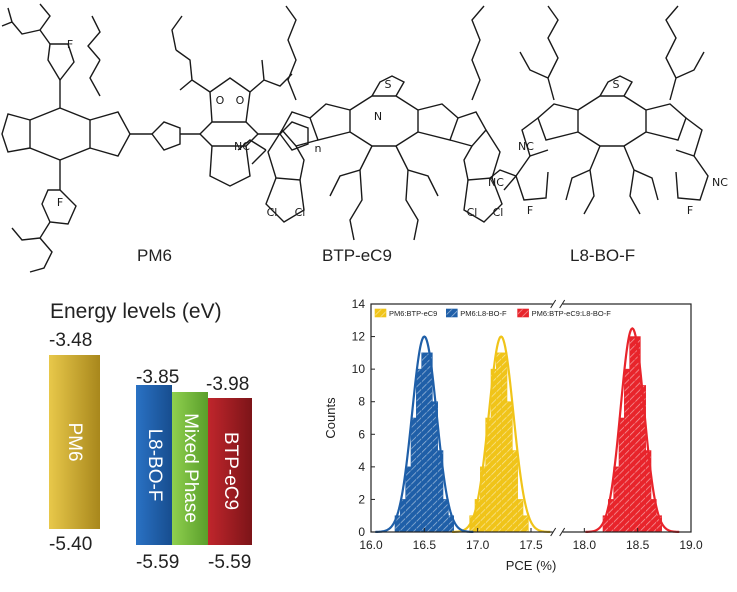 Image resolution: width=737 pixels, height=592 pixels. I want to click on btp-ec9-energy-bar: BTP-eC9, so click(230, 471).